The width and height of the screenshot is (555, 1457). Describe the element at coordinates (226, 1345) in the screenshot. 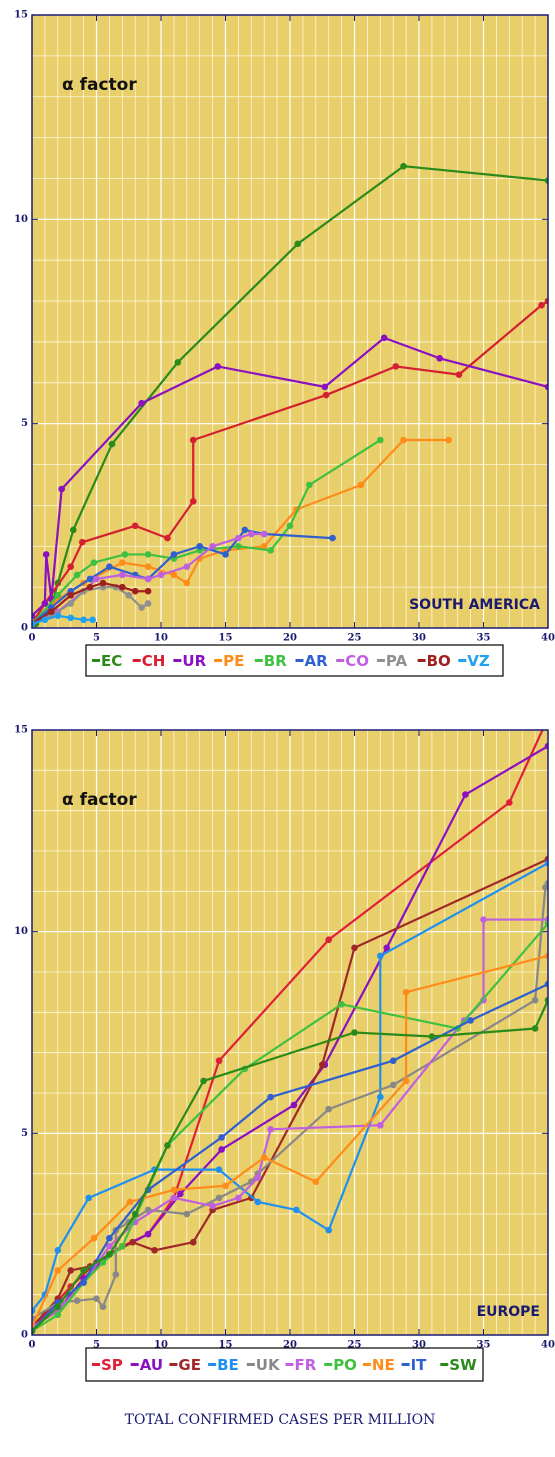

I see `x-tick-label: 15` at that location.